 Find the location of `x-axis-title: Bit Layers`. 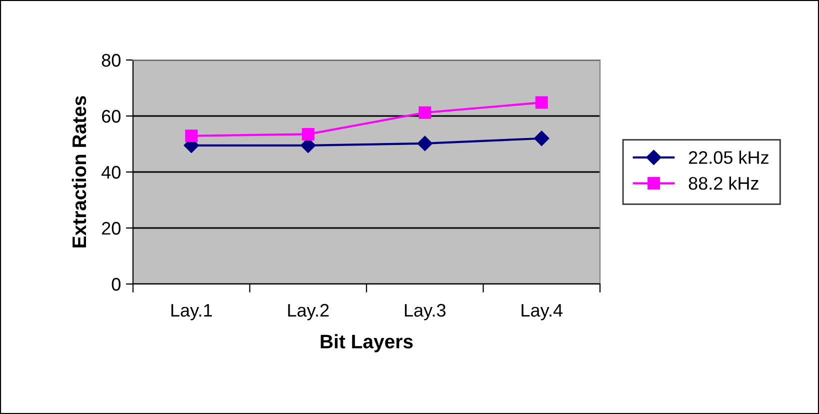

x-axis-title: Bit Layers is located at coordinates (366, 343).